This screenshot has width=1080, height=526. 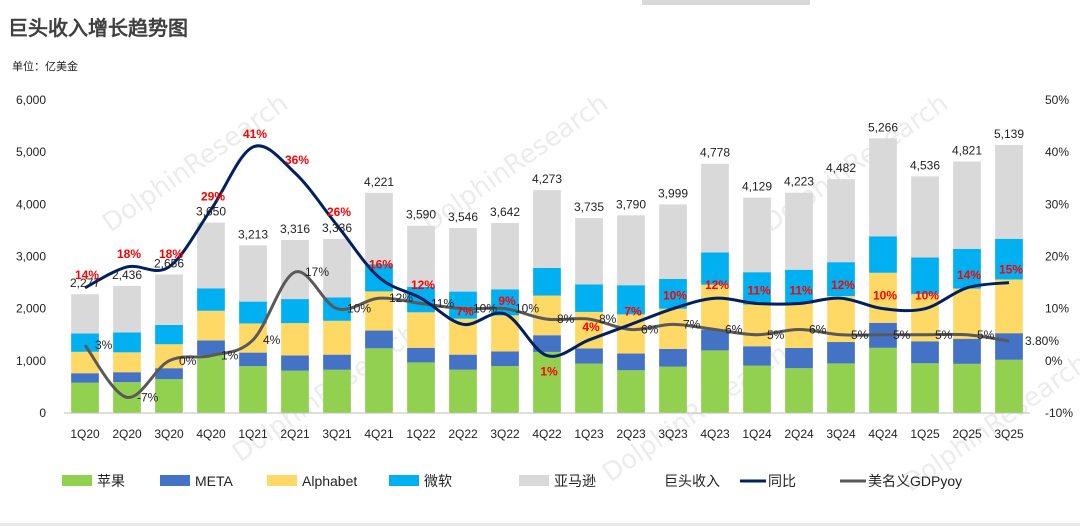 What do you see at coordinates (31, 204) in the screenshot?
I see `left-axis-tick: 4,000` at bounding box center [31, 204].